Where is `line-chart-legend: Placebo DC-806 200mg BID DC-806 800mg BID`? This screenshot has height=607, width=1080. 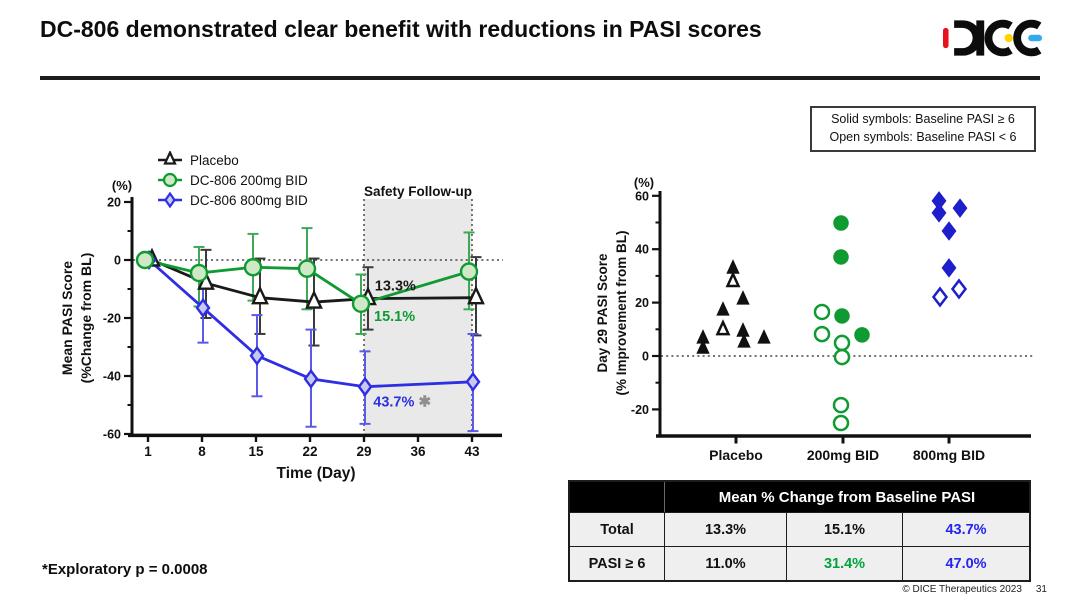 line-chart-legend: Placebo DC-806 200mg BID DC-806 800mg BID is located at coordinates (232, 180).